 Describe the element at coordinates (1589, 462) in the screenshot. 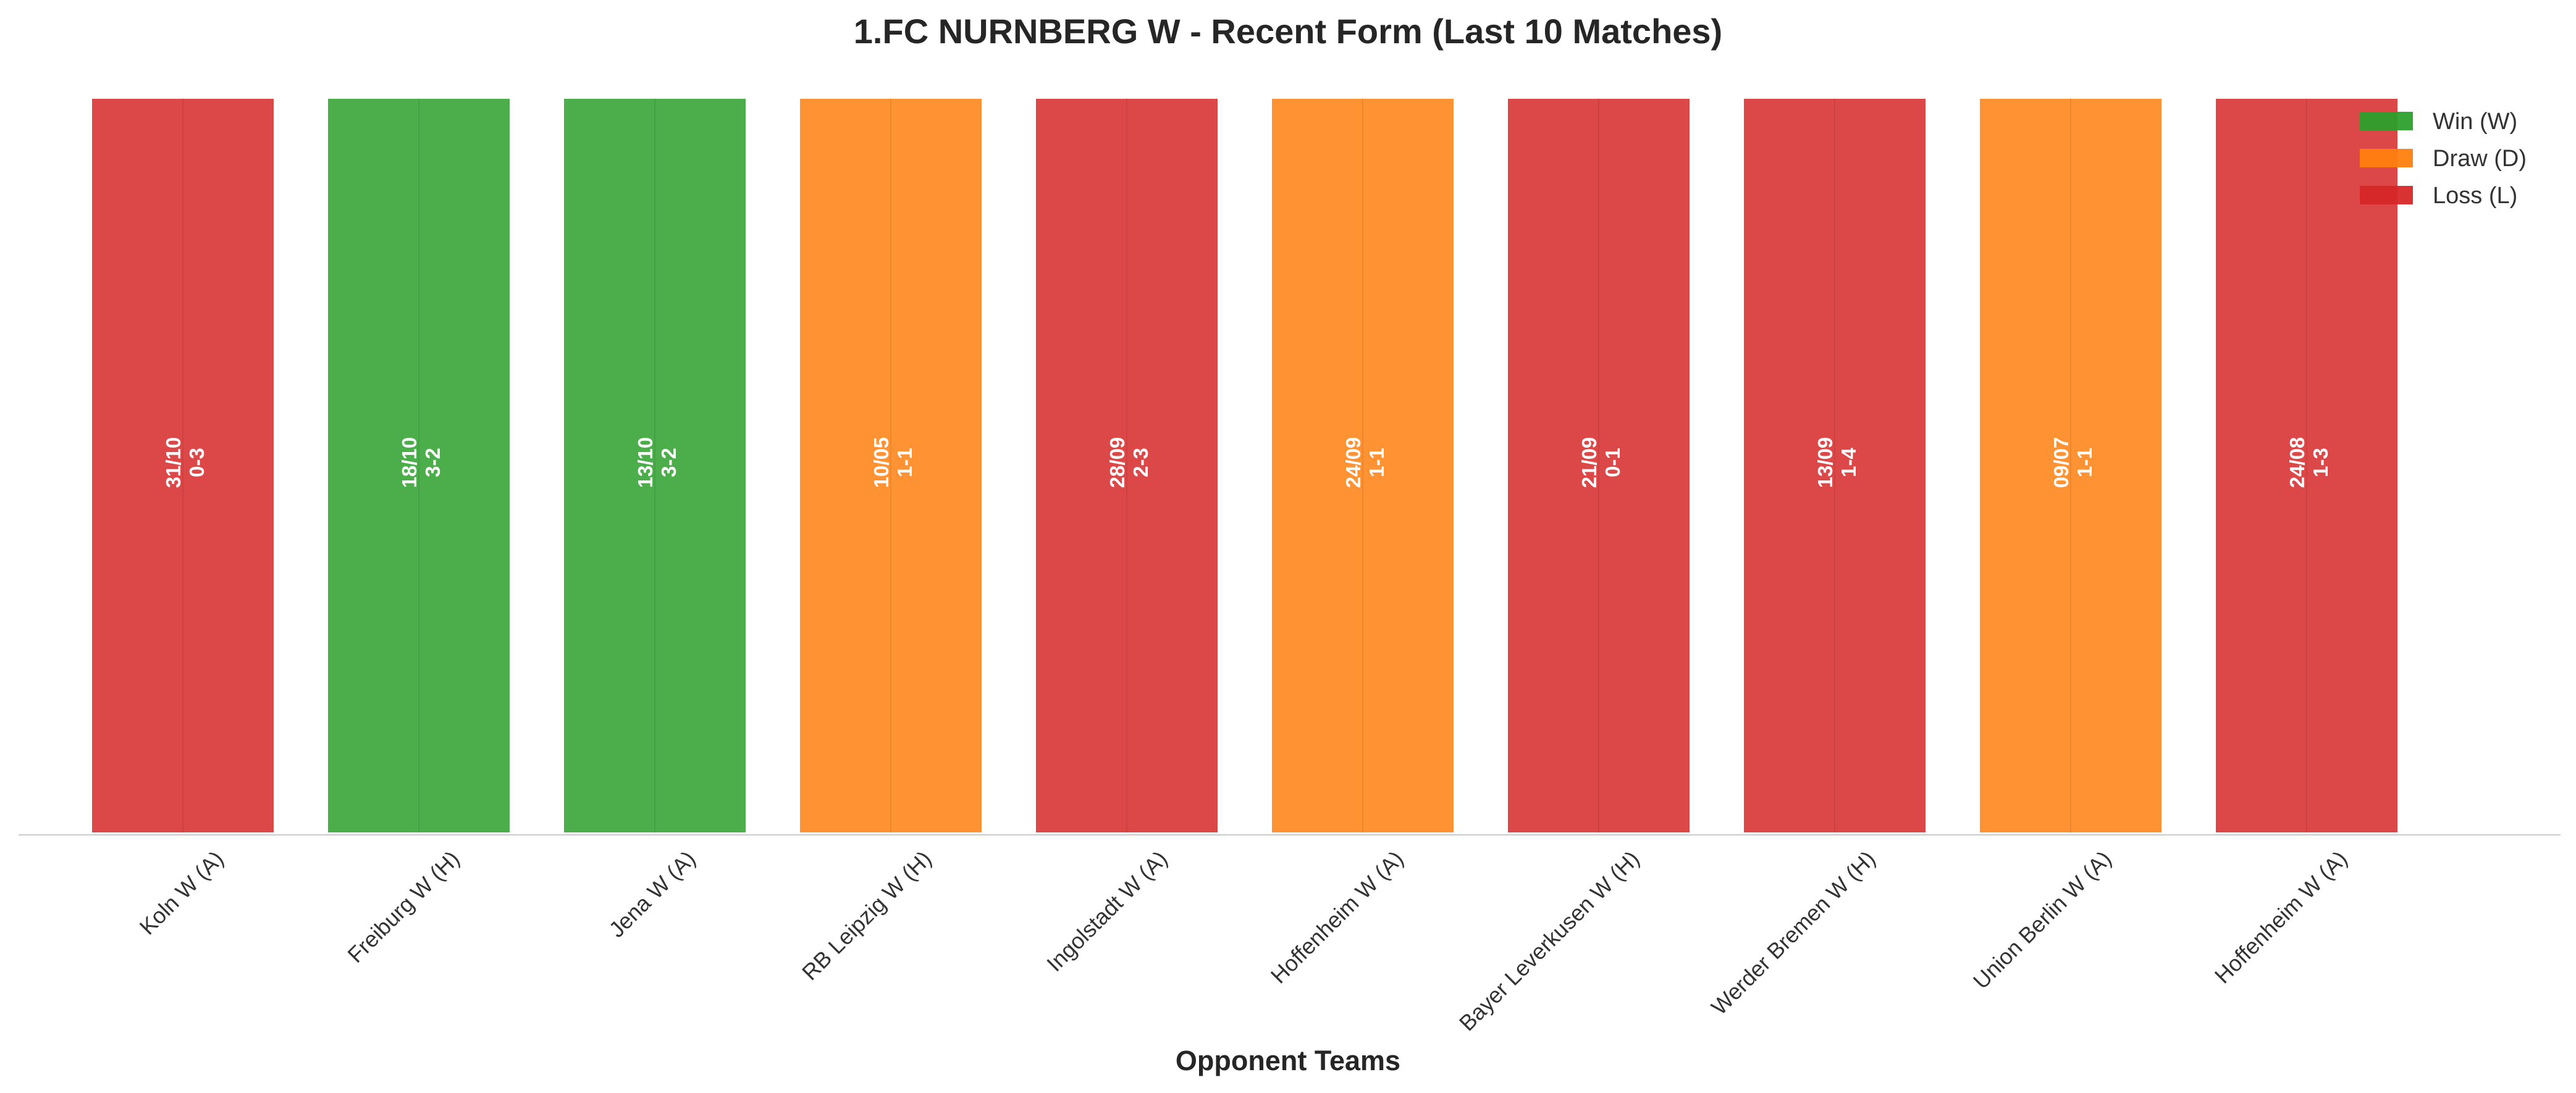

I see `bar-date-label: 21/09` at that location.